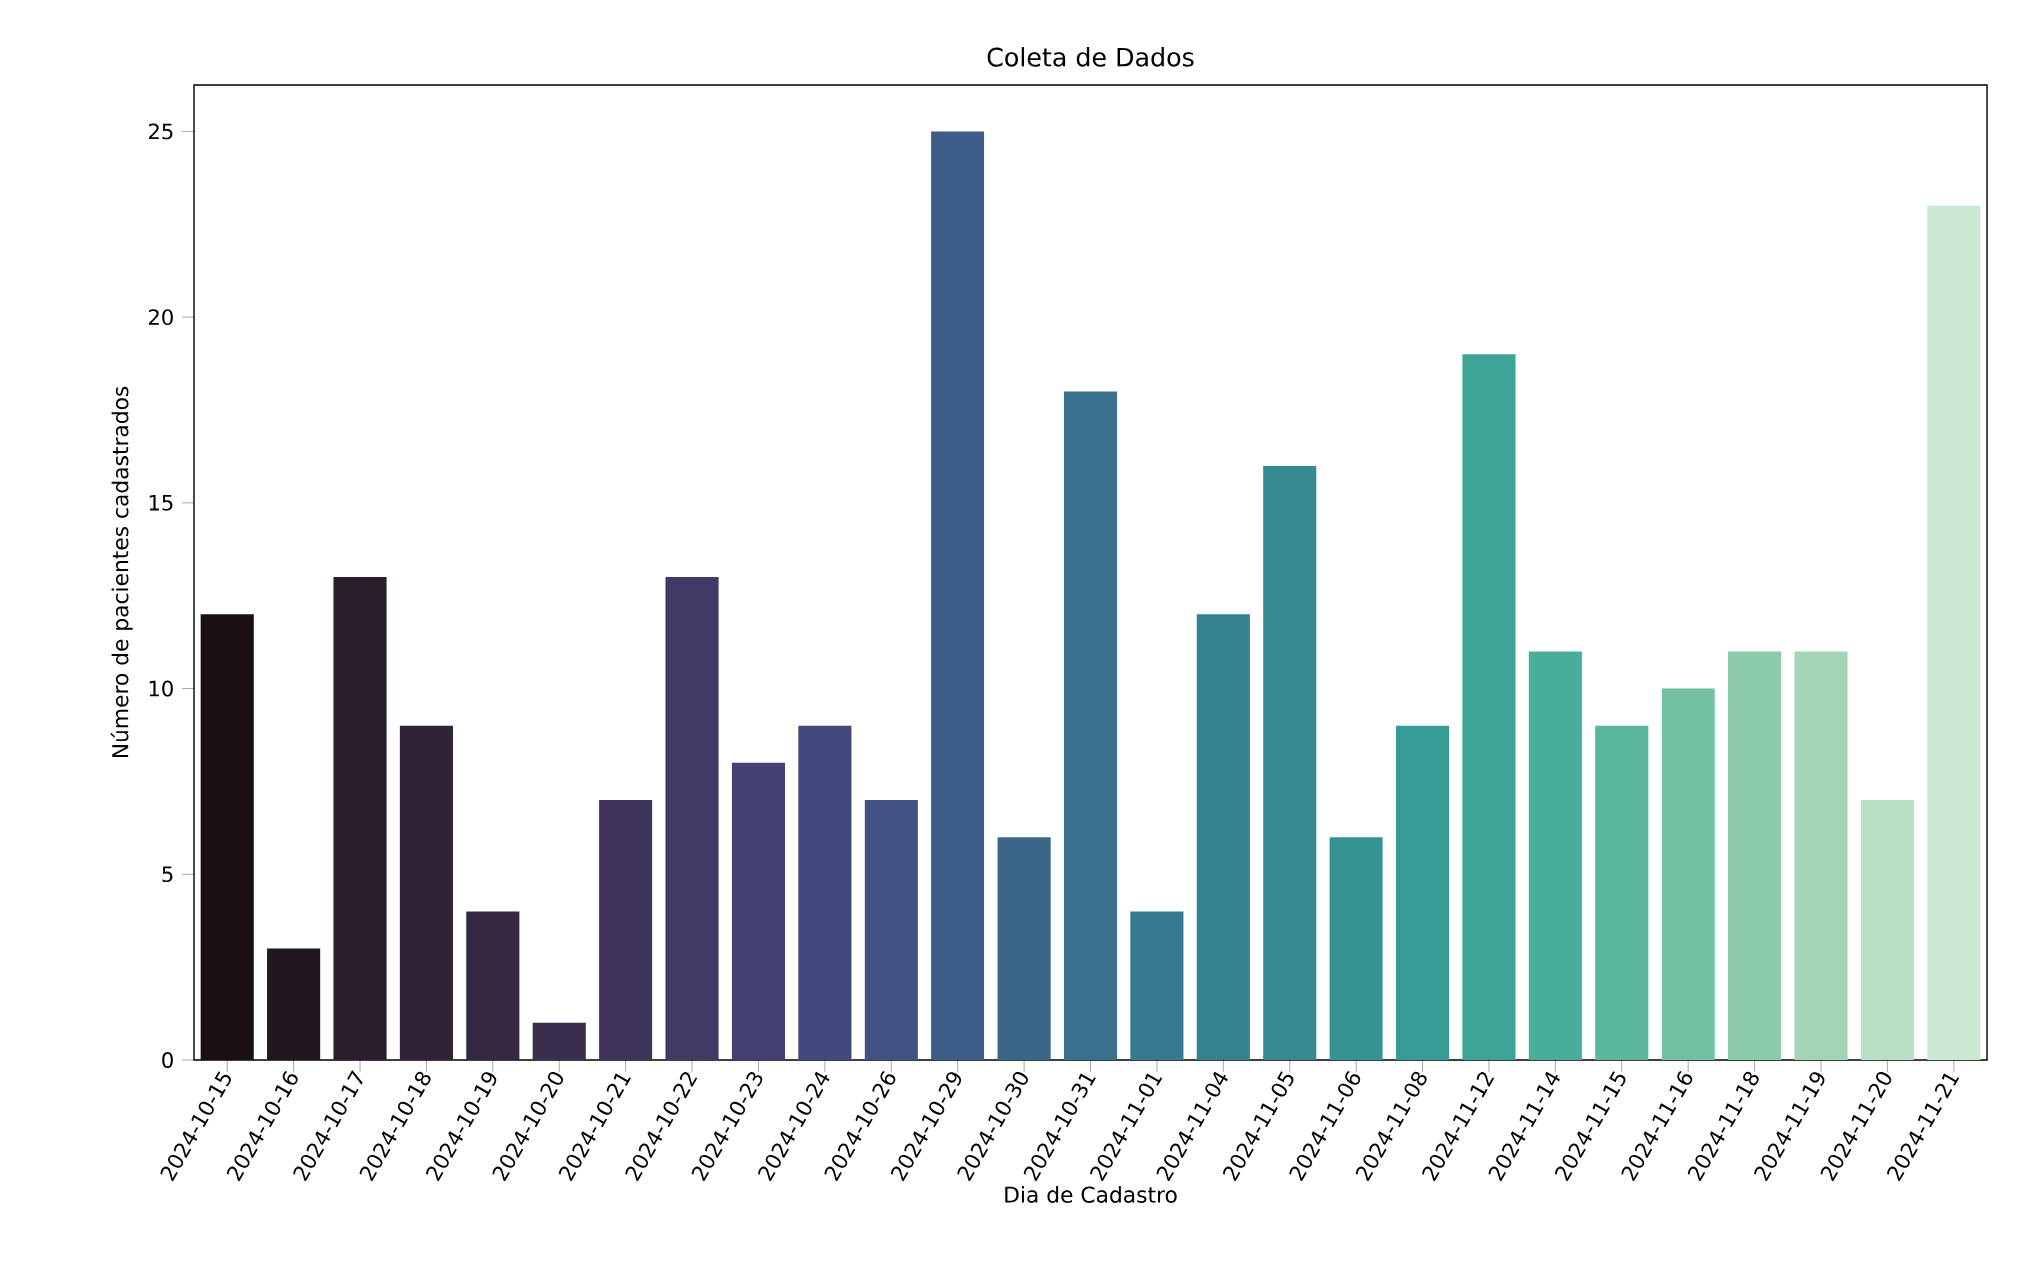 The width and height of the screenshot is (2027, 1273). Describe the element at coordinates (121, 572) in the screenshot. I see `y-axis-title: Número de pacientes cadastrados` at that location.